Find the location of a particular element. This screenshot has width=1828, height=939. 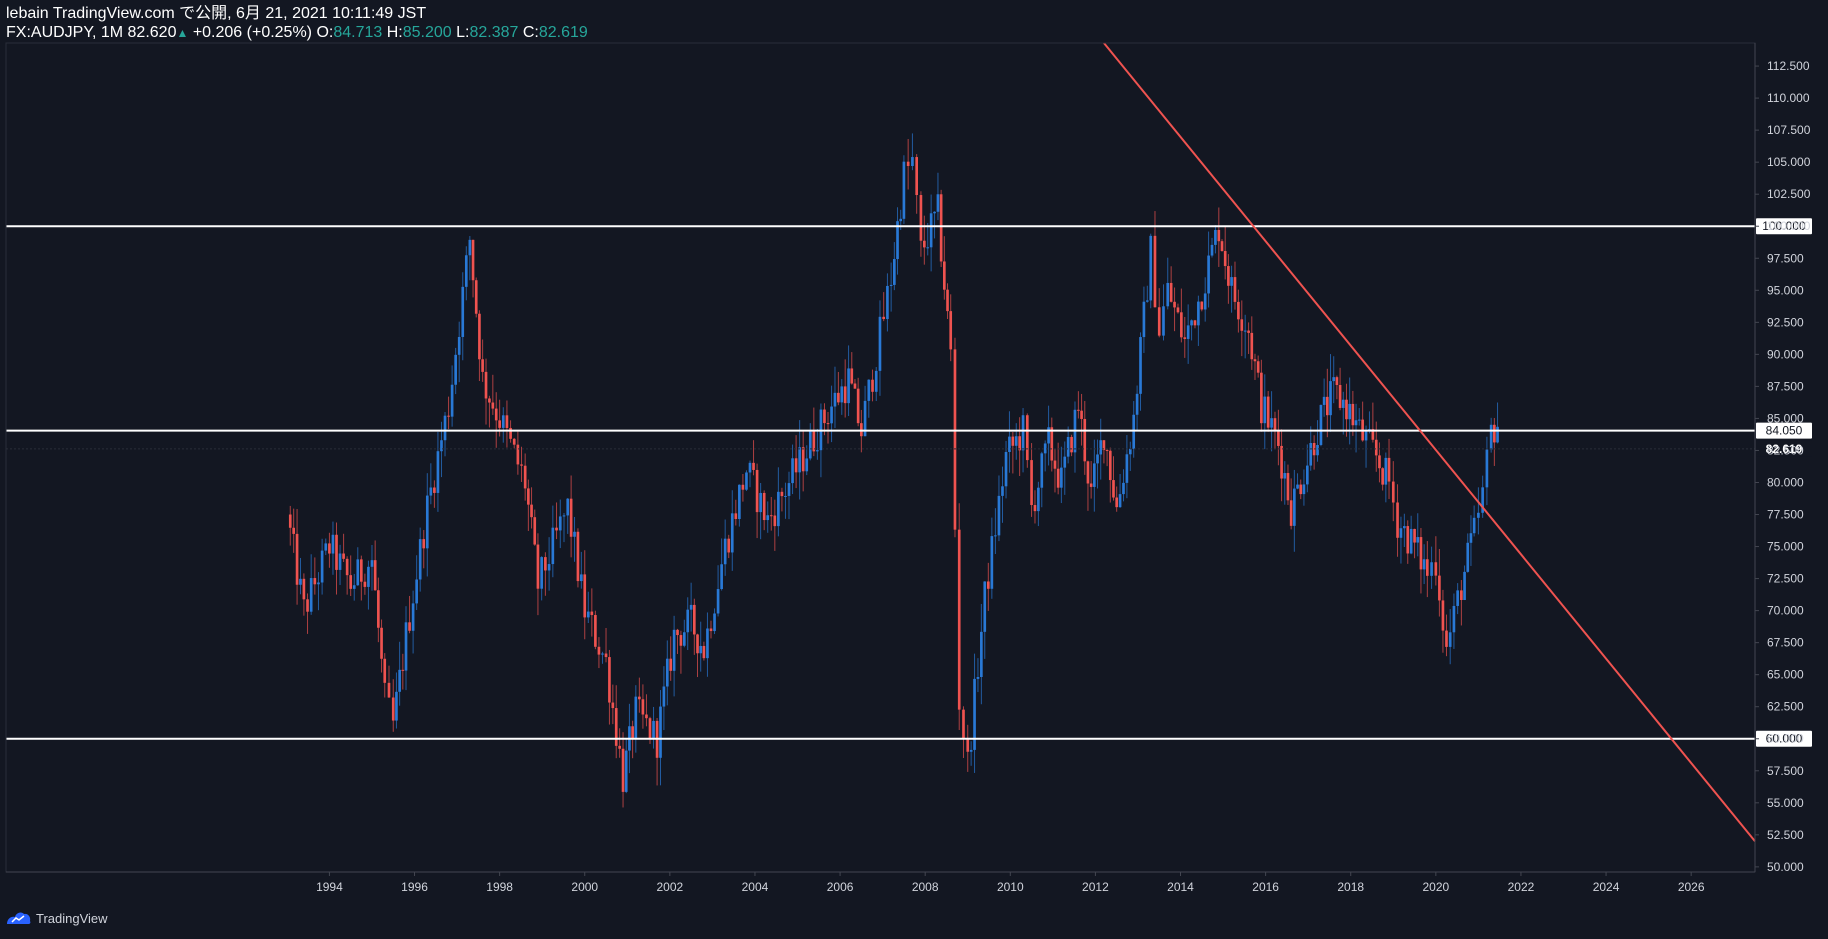

price-change: +0.206 (+0.25%) is located at coordinates (252, 32).